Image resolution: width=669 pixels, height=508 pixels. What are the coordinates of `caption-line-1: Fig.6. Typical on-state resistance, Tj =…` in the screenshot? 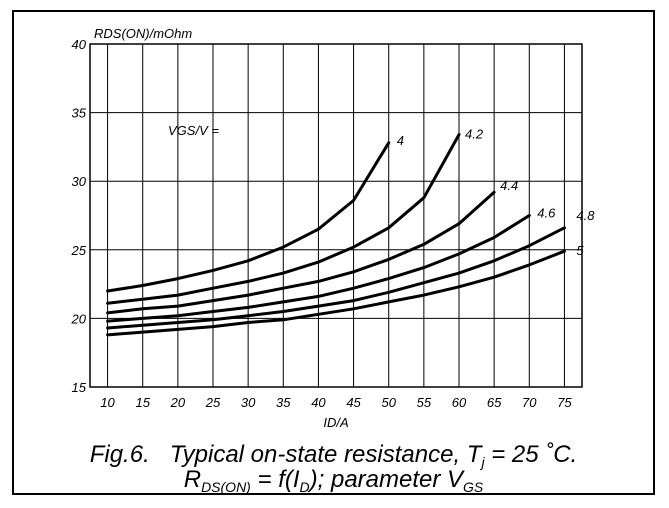 It's located at (333, 455).